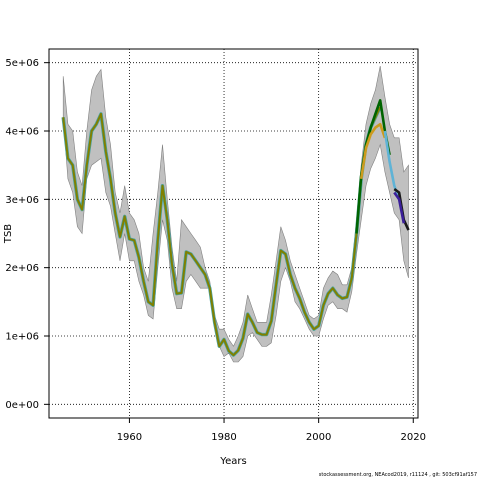 The width and height of the screenshot is (480, 480). I want to click on x-axis: 1960 1980 2000 2020, so click(271, 430).